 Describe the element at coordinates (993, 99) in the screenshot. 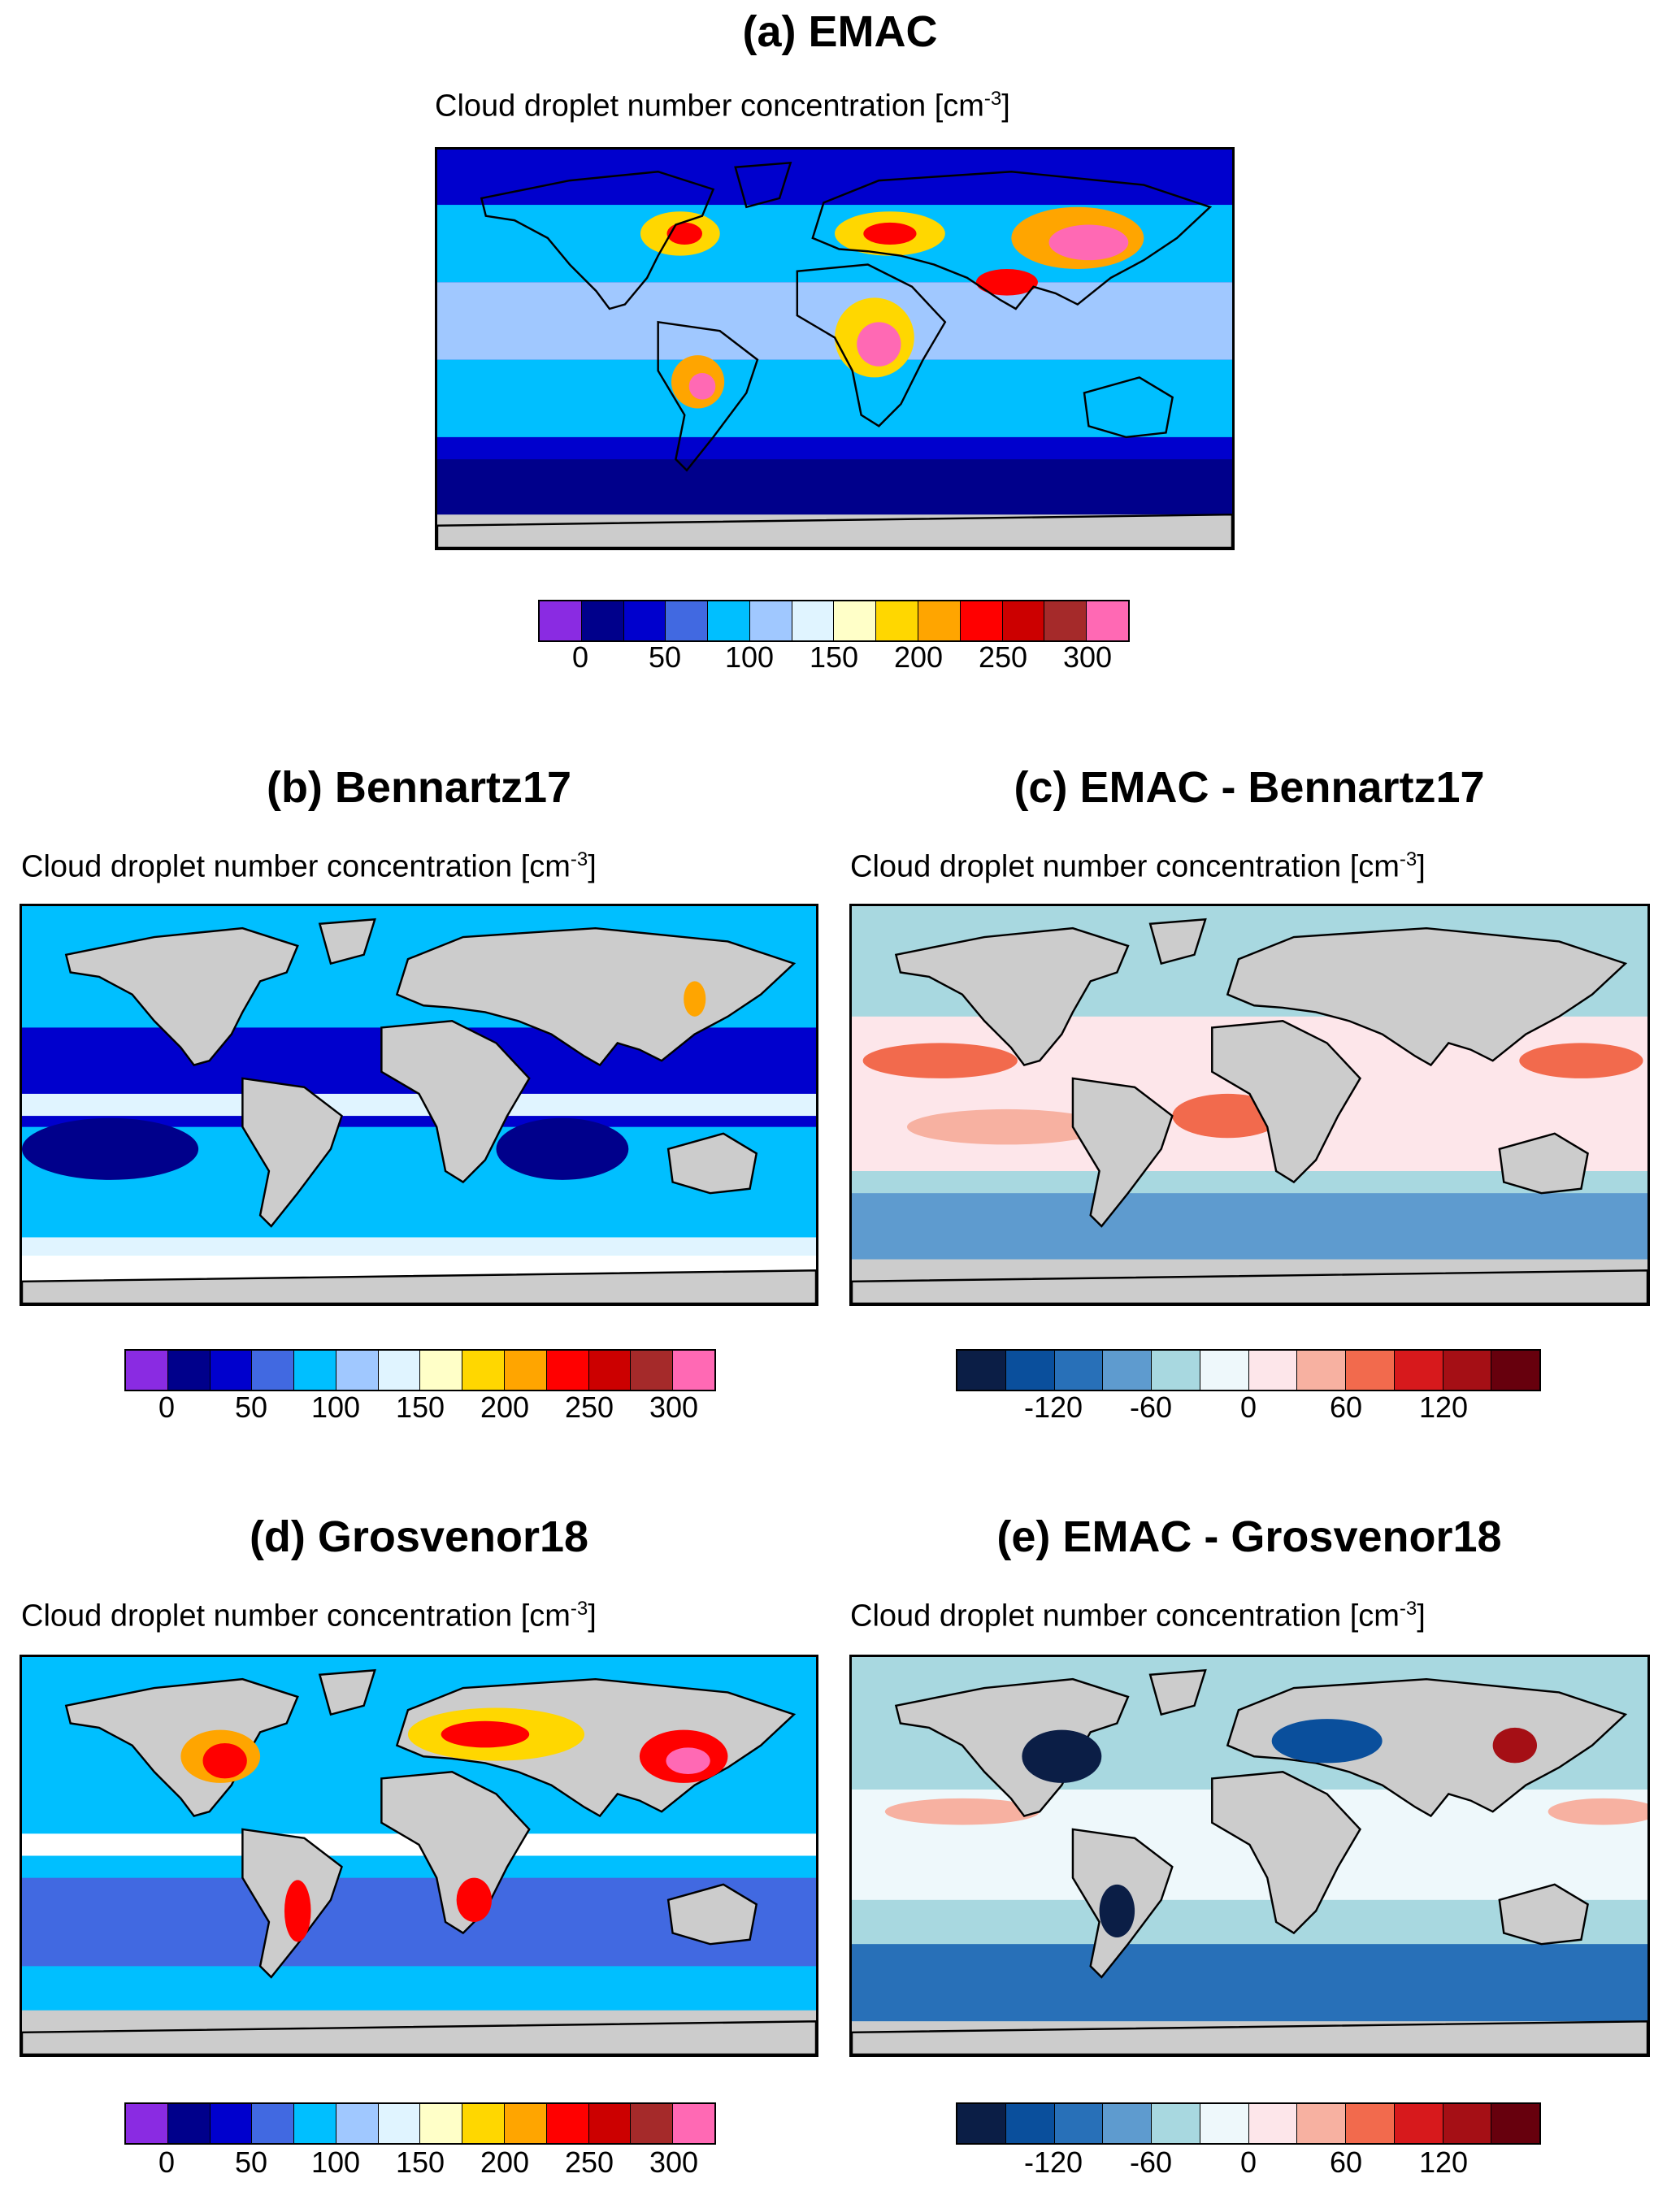

I see `panel-a-subtitle-sup: -3` at that location.